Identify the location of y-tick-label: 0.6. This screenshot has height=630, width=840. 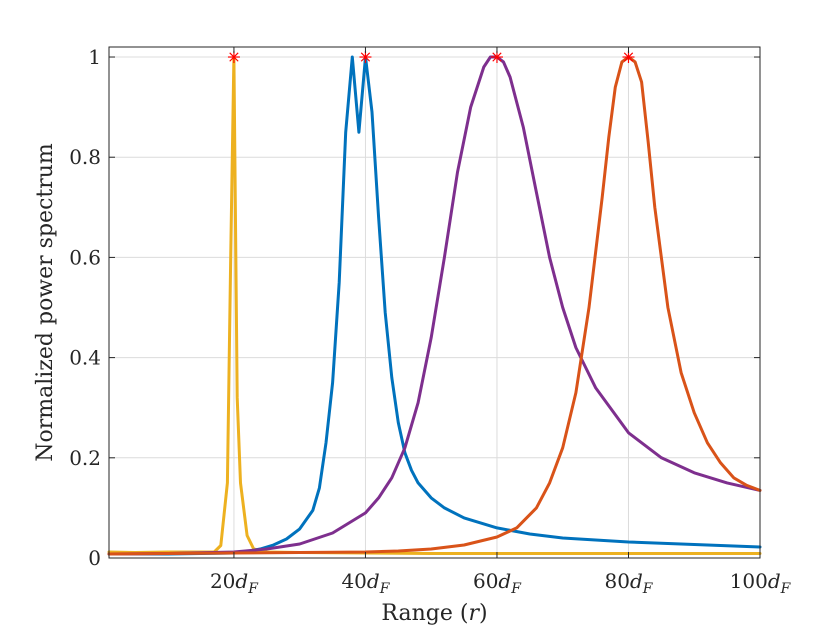
(85, 257).